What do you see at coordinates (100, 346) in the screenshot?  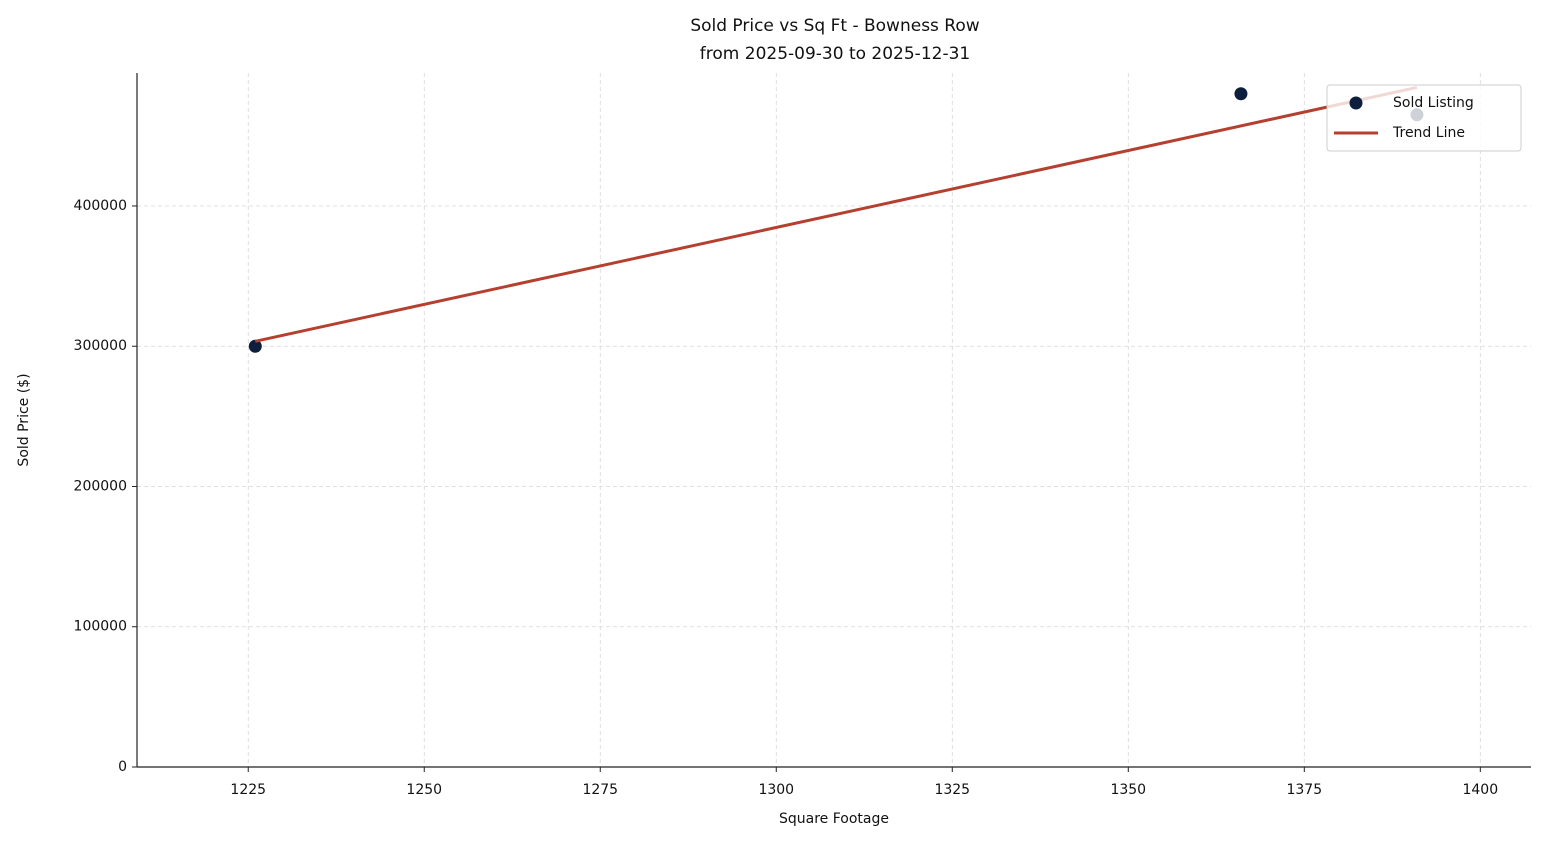 I see `y-tick-label: 300000` at bounding box center [100, 346].